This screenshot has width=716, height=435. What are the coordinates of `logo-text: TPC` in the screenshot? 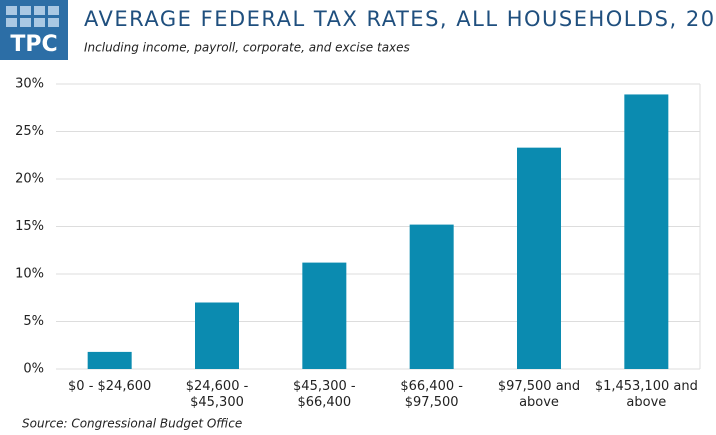 It's located at (33, 44).